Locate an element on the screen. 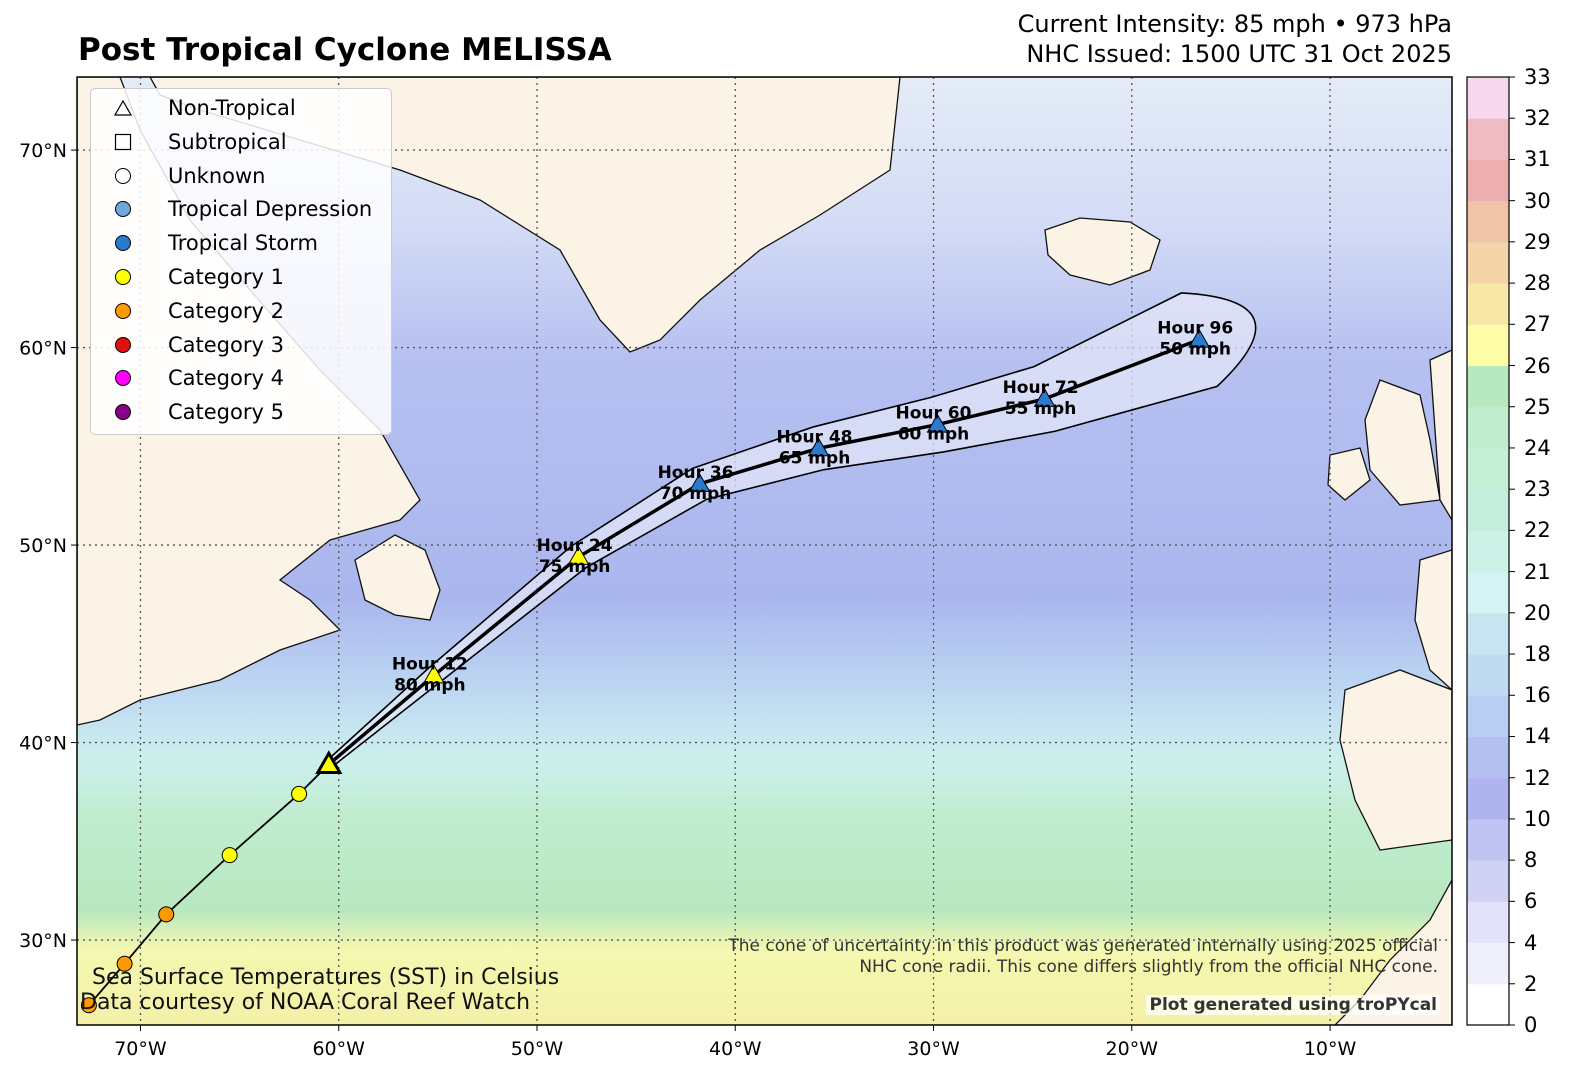  lon-tick-label: 70°W is located at coordinates (140, 1049).